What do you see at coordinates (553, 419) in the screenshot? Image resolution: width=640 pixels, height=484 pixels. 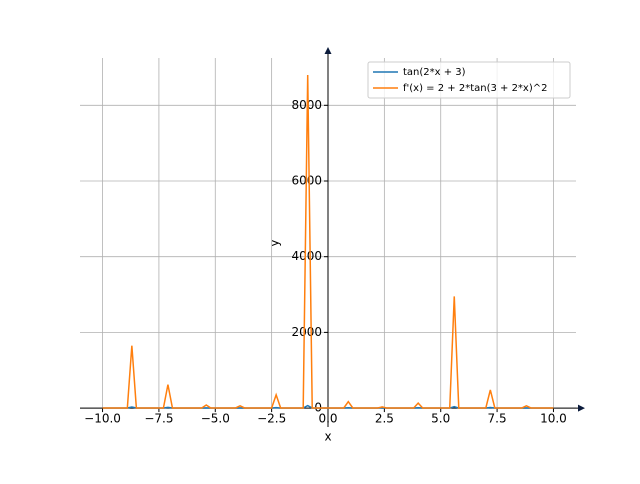 I see `x-tick-label: 10.0` at bounding box center [553, 419].